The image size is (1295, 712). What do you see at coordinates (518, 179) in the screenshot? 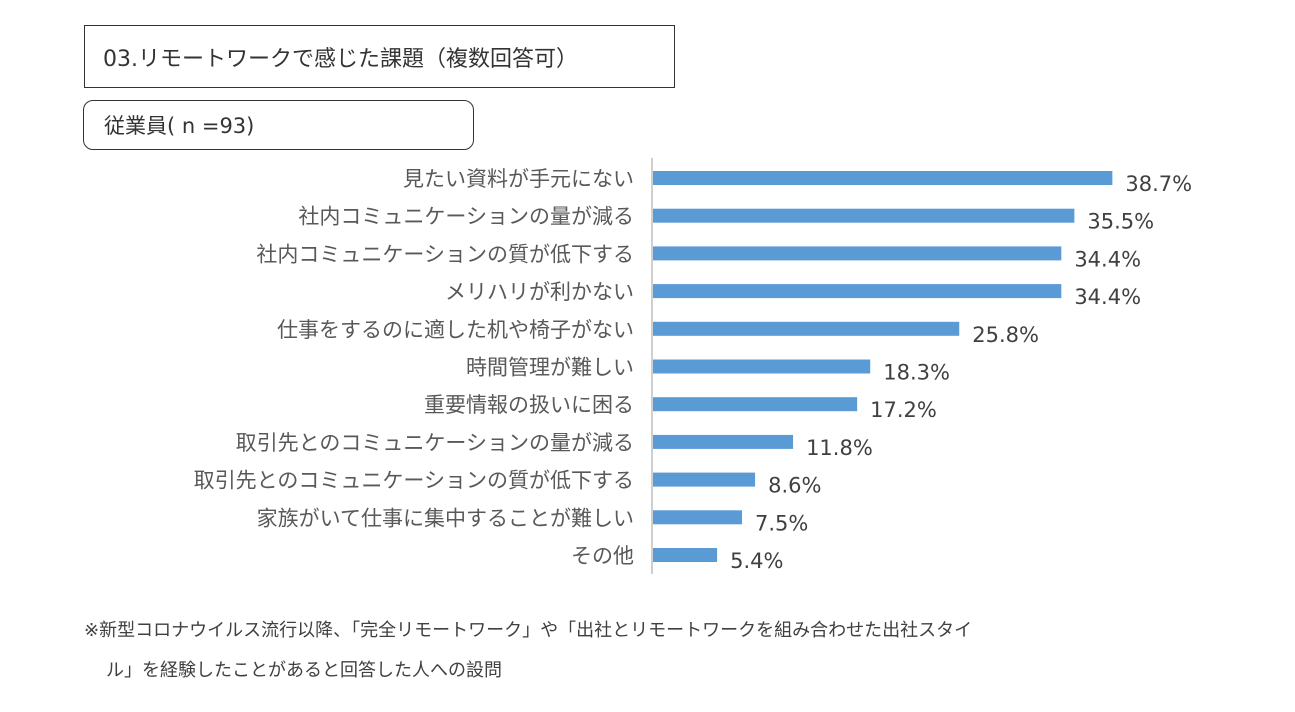
I see `category-label: 見たい資料が手元にない` at bounding box center [518, 179].